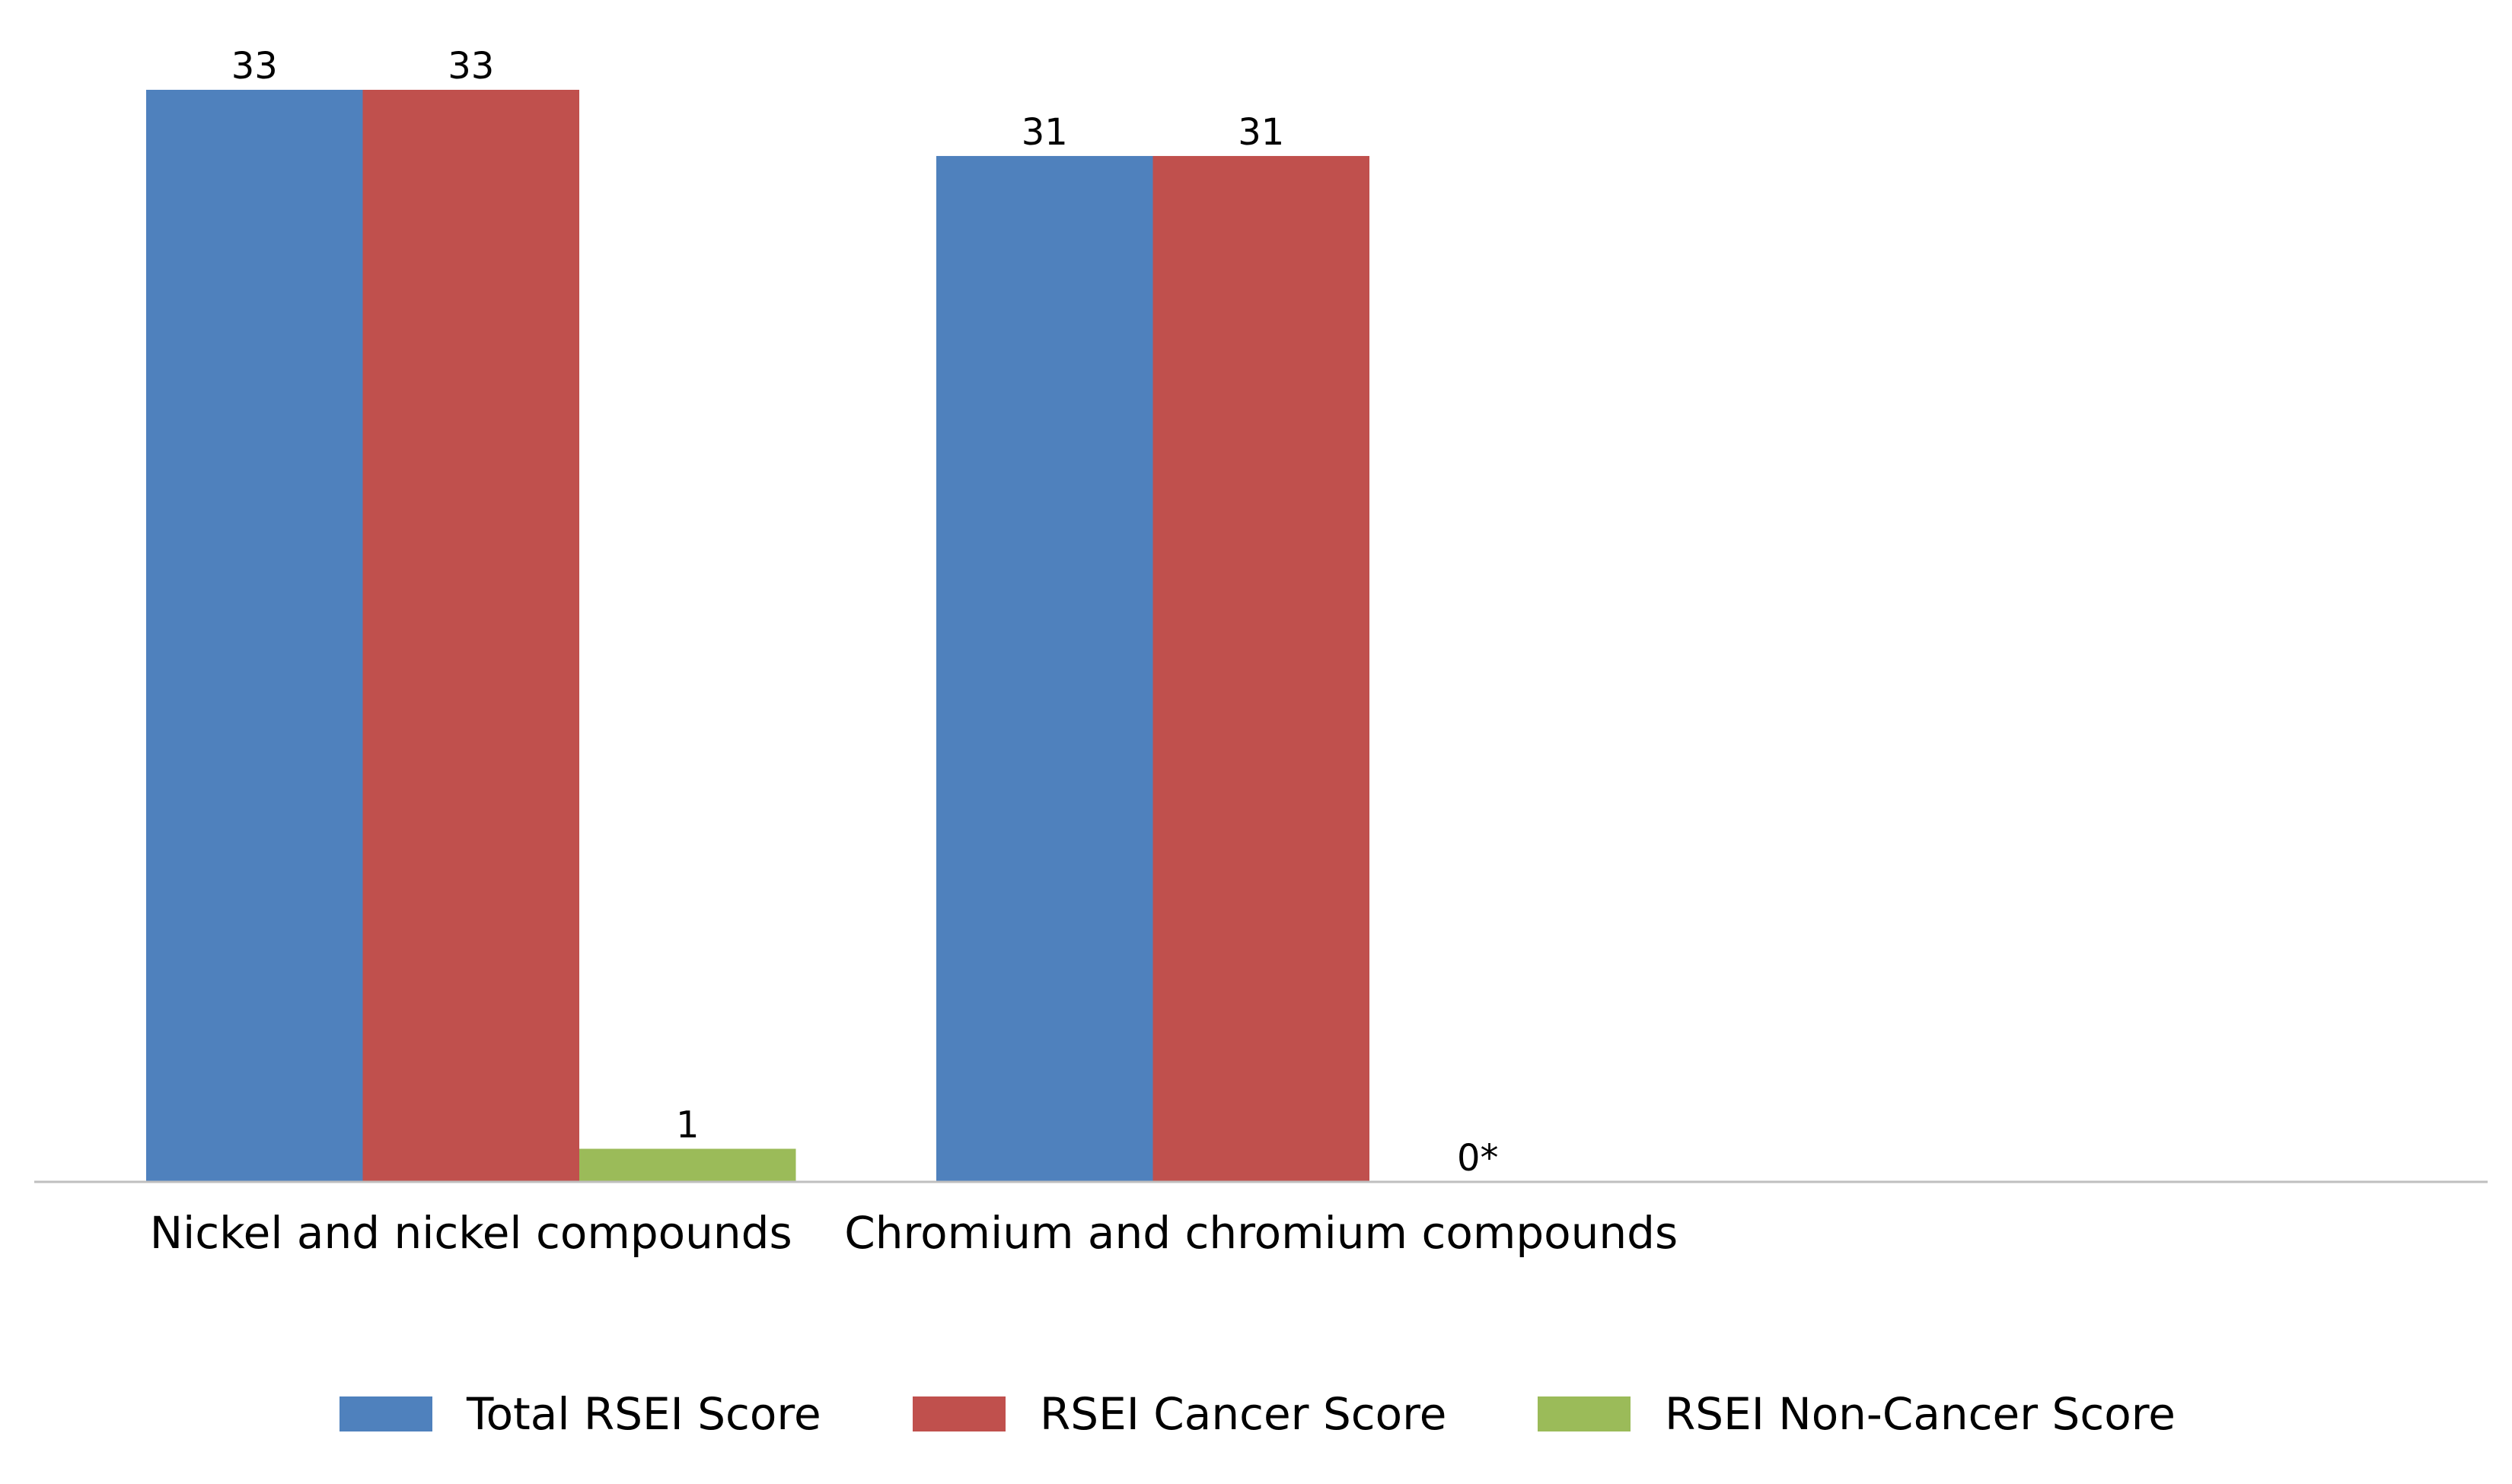  I want to click on legend-item: RSEI Non-Cancer Score, so click(1857, 1414).